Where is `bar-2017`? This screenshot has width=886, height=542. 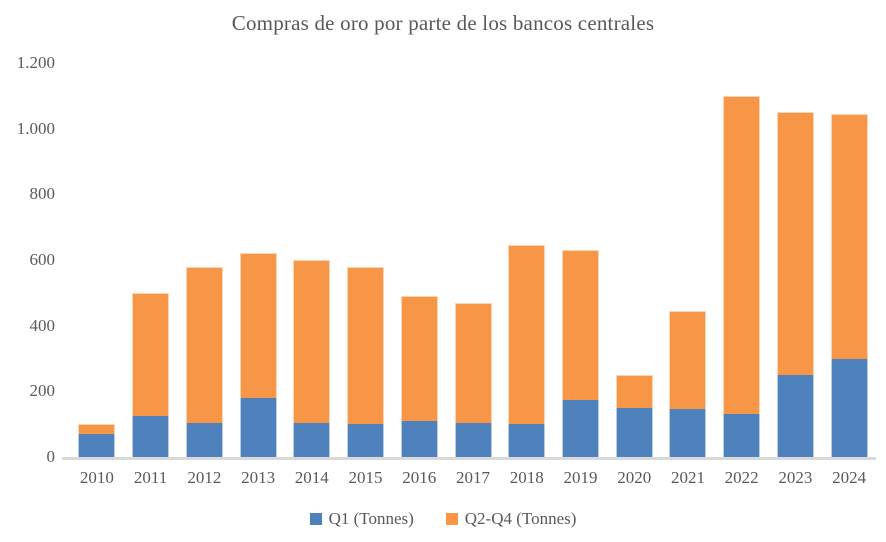 bar-2017 is located at coordinates (473, 260).